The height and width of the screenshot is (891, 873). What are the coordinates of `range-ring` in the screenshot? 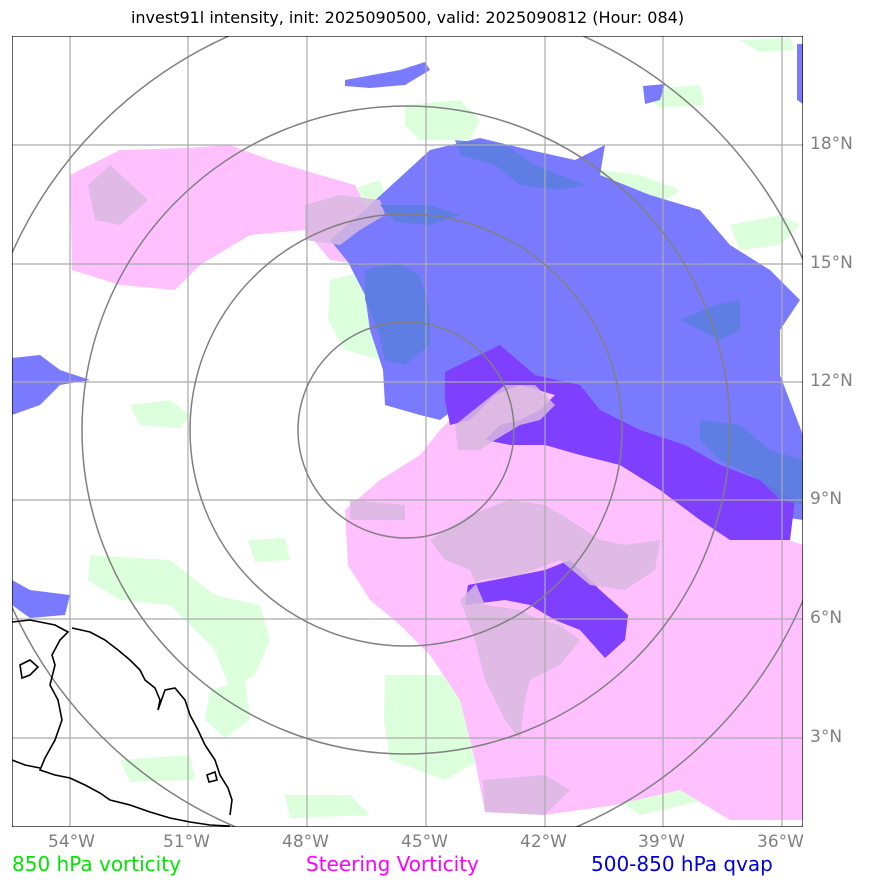 It's located at (406, 430).